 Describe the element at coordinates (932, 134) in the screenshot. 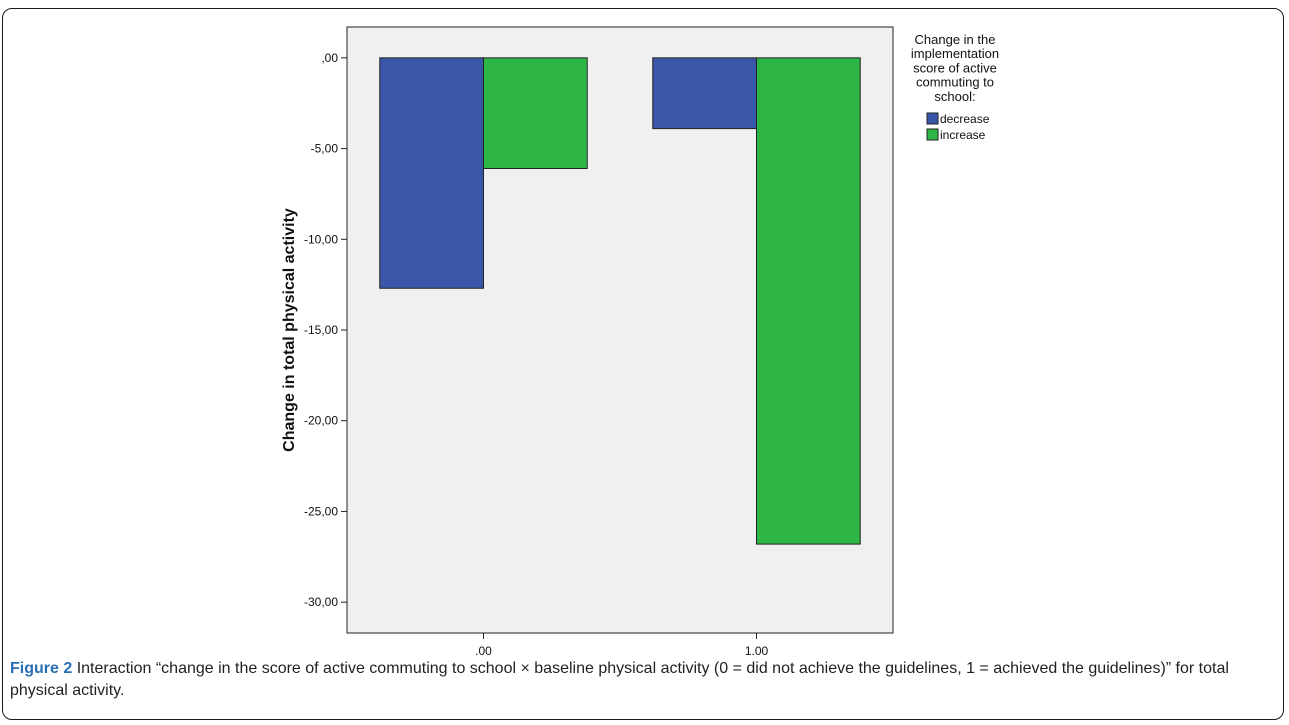

I see `legend-swatch-increase` at that location.